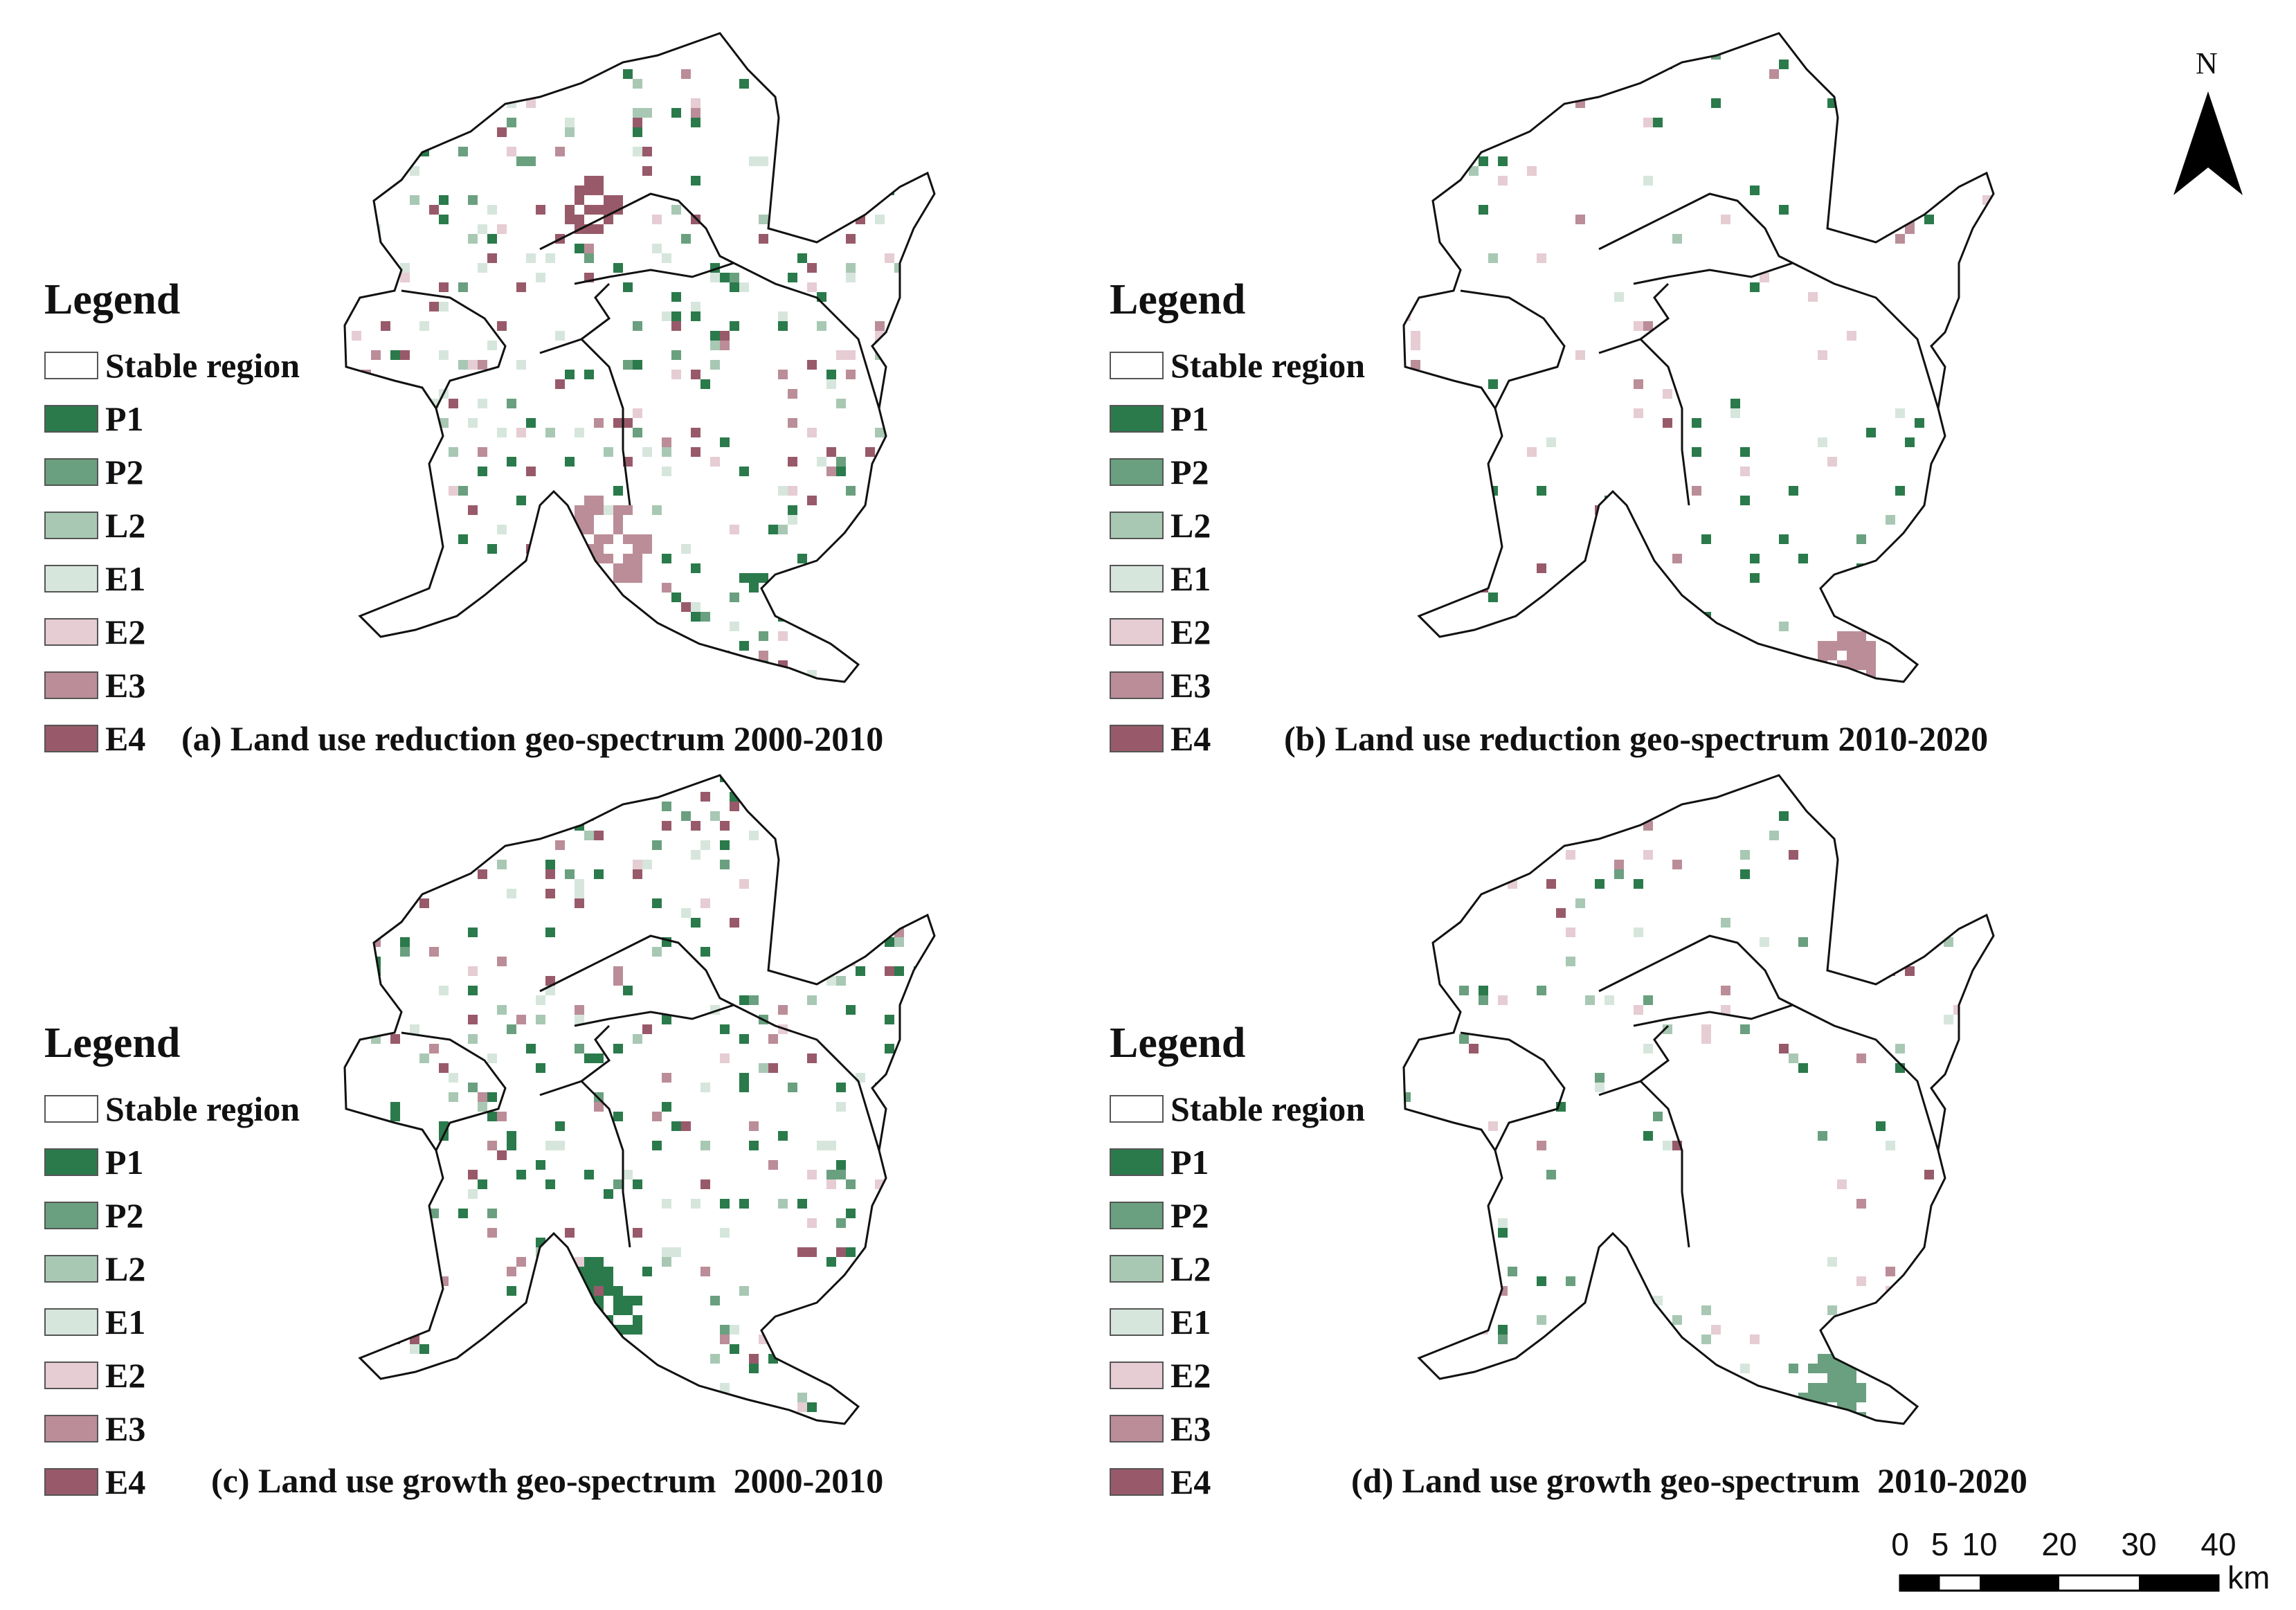 This screenshot has height=1610, width=2296. Describe the element at coordinates (605, 1164) in the screenshot. I see `district-boundary` at that location.